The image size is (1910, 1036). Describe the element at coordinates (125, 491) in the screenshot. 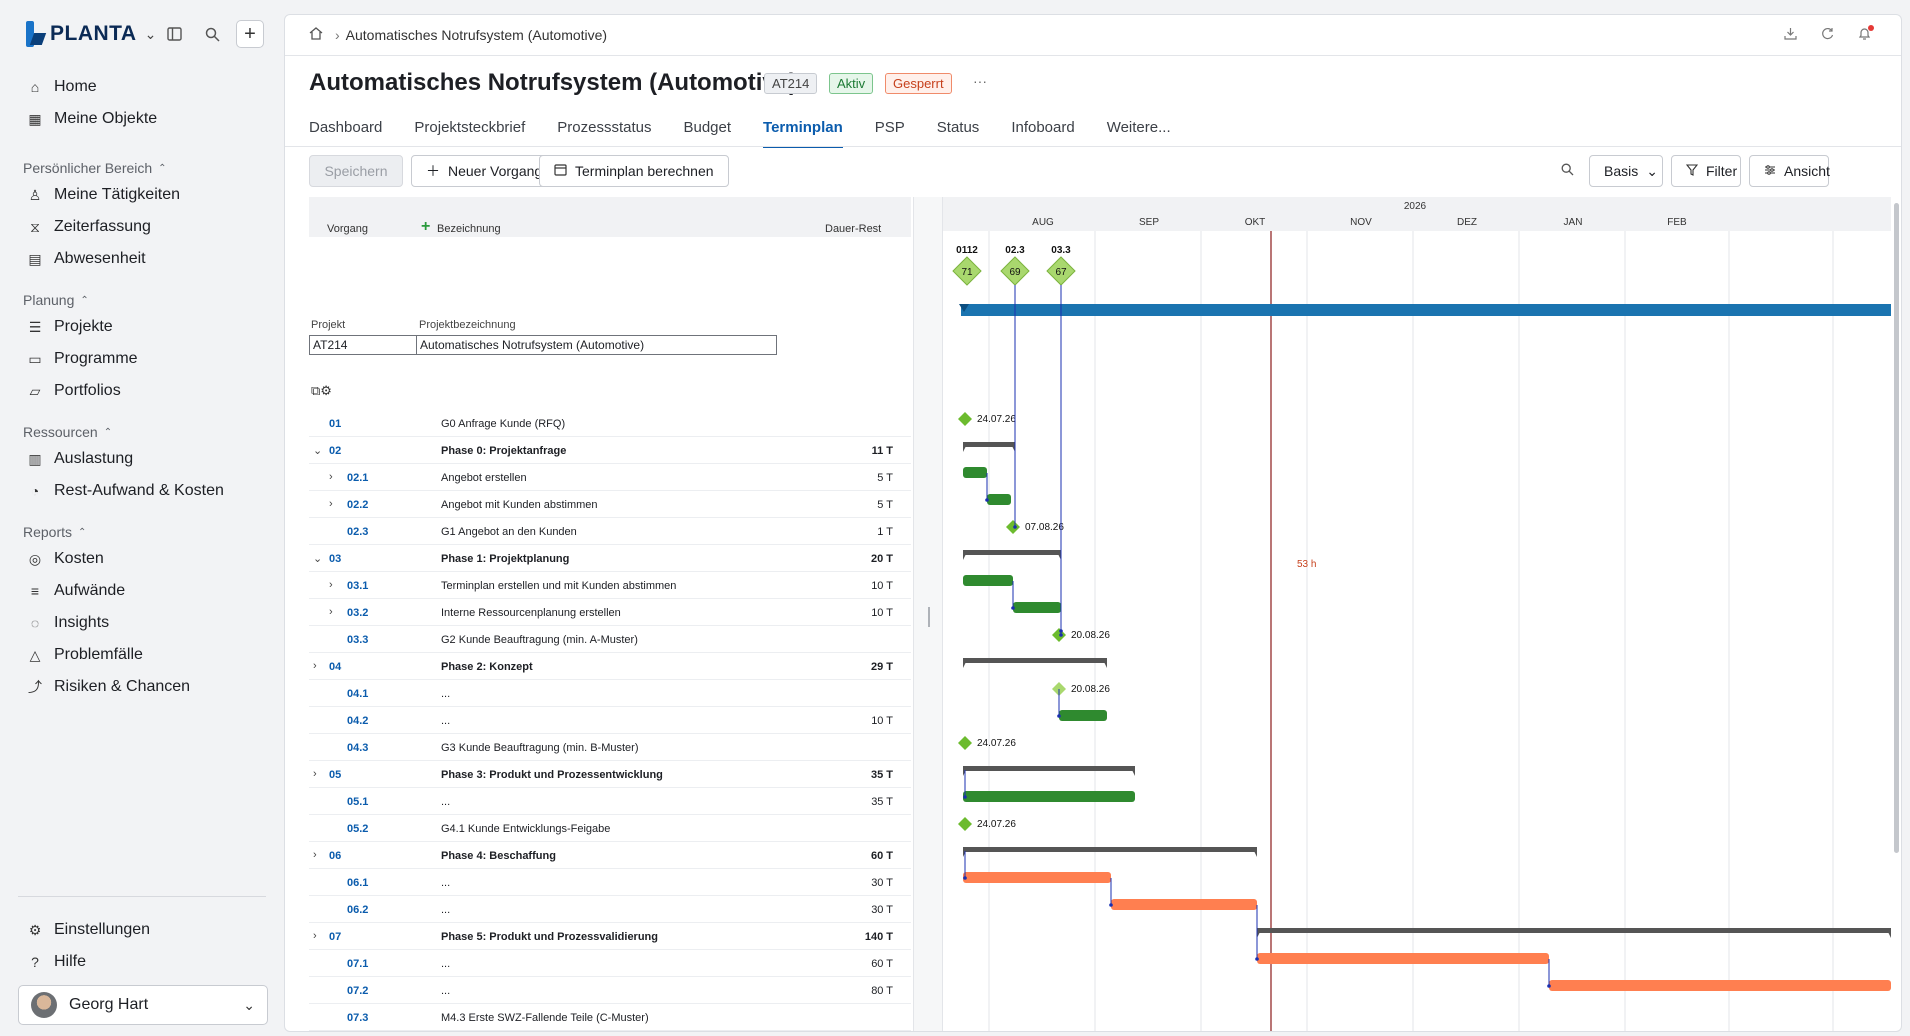

I see `sidebar-item-rest-aufwand-kosten: ◔ Rest-Aufwand & Kosten` at that location.